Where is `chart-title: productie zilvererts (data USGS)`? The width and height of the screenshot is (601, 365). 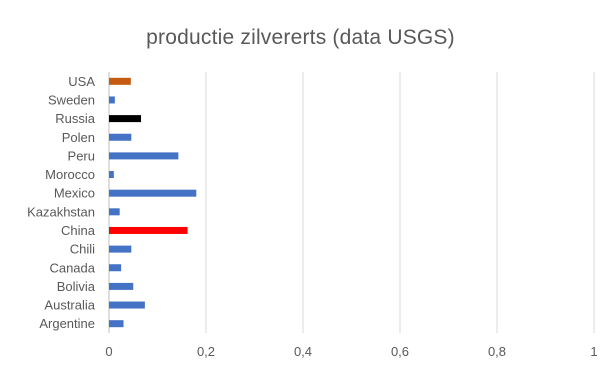
chart-title: productie zilvererts (data USGS) is located at coordinates (300, 37).